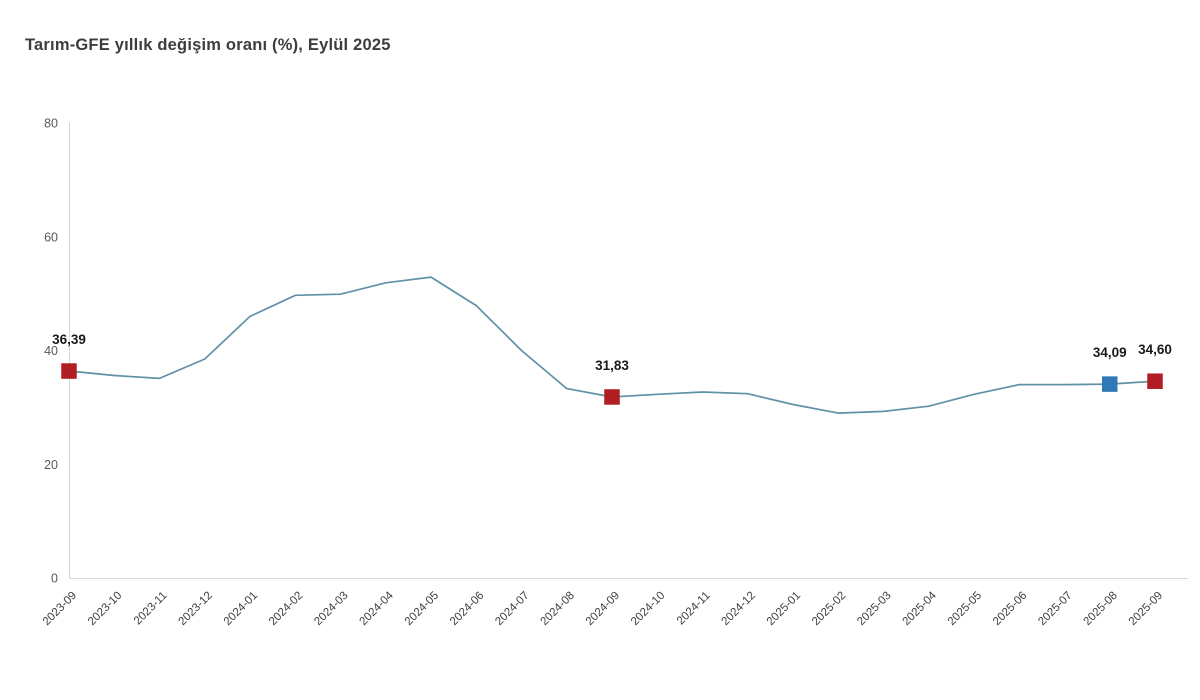 The image size is (1200, 700). I want to click on x-tick-label: 2024-04, so click(377, 608).